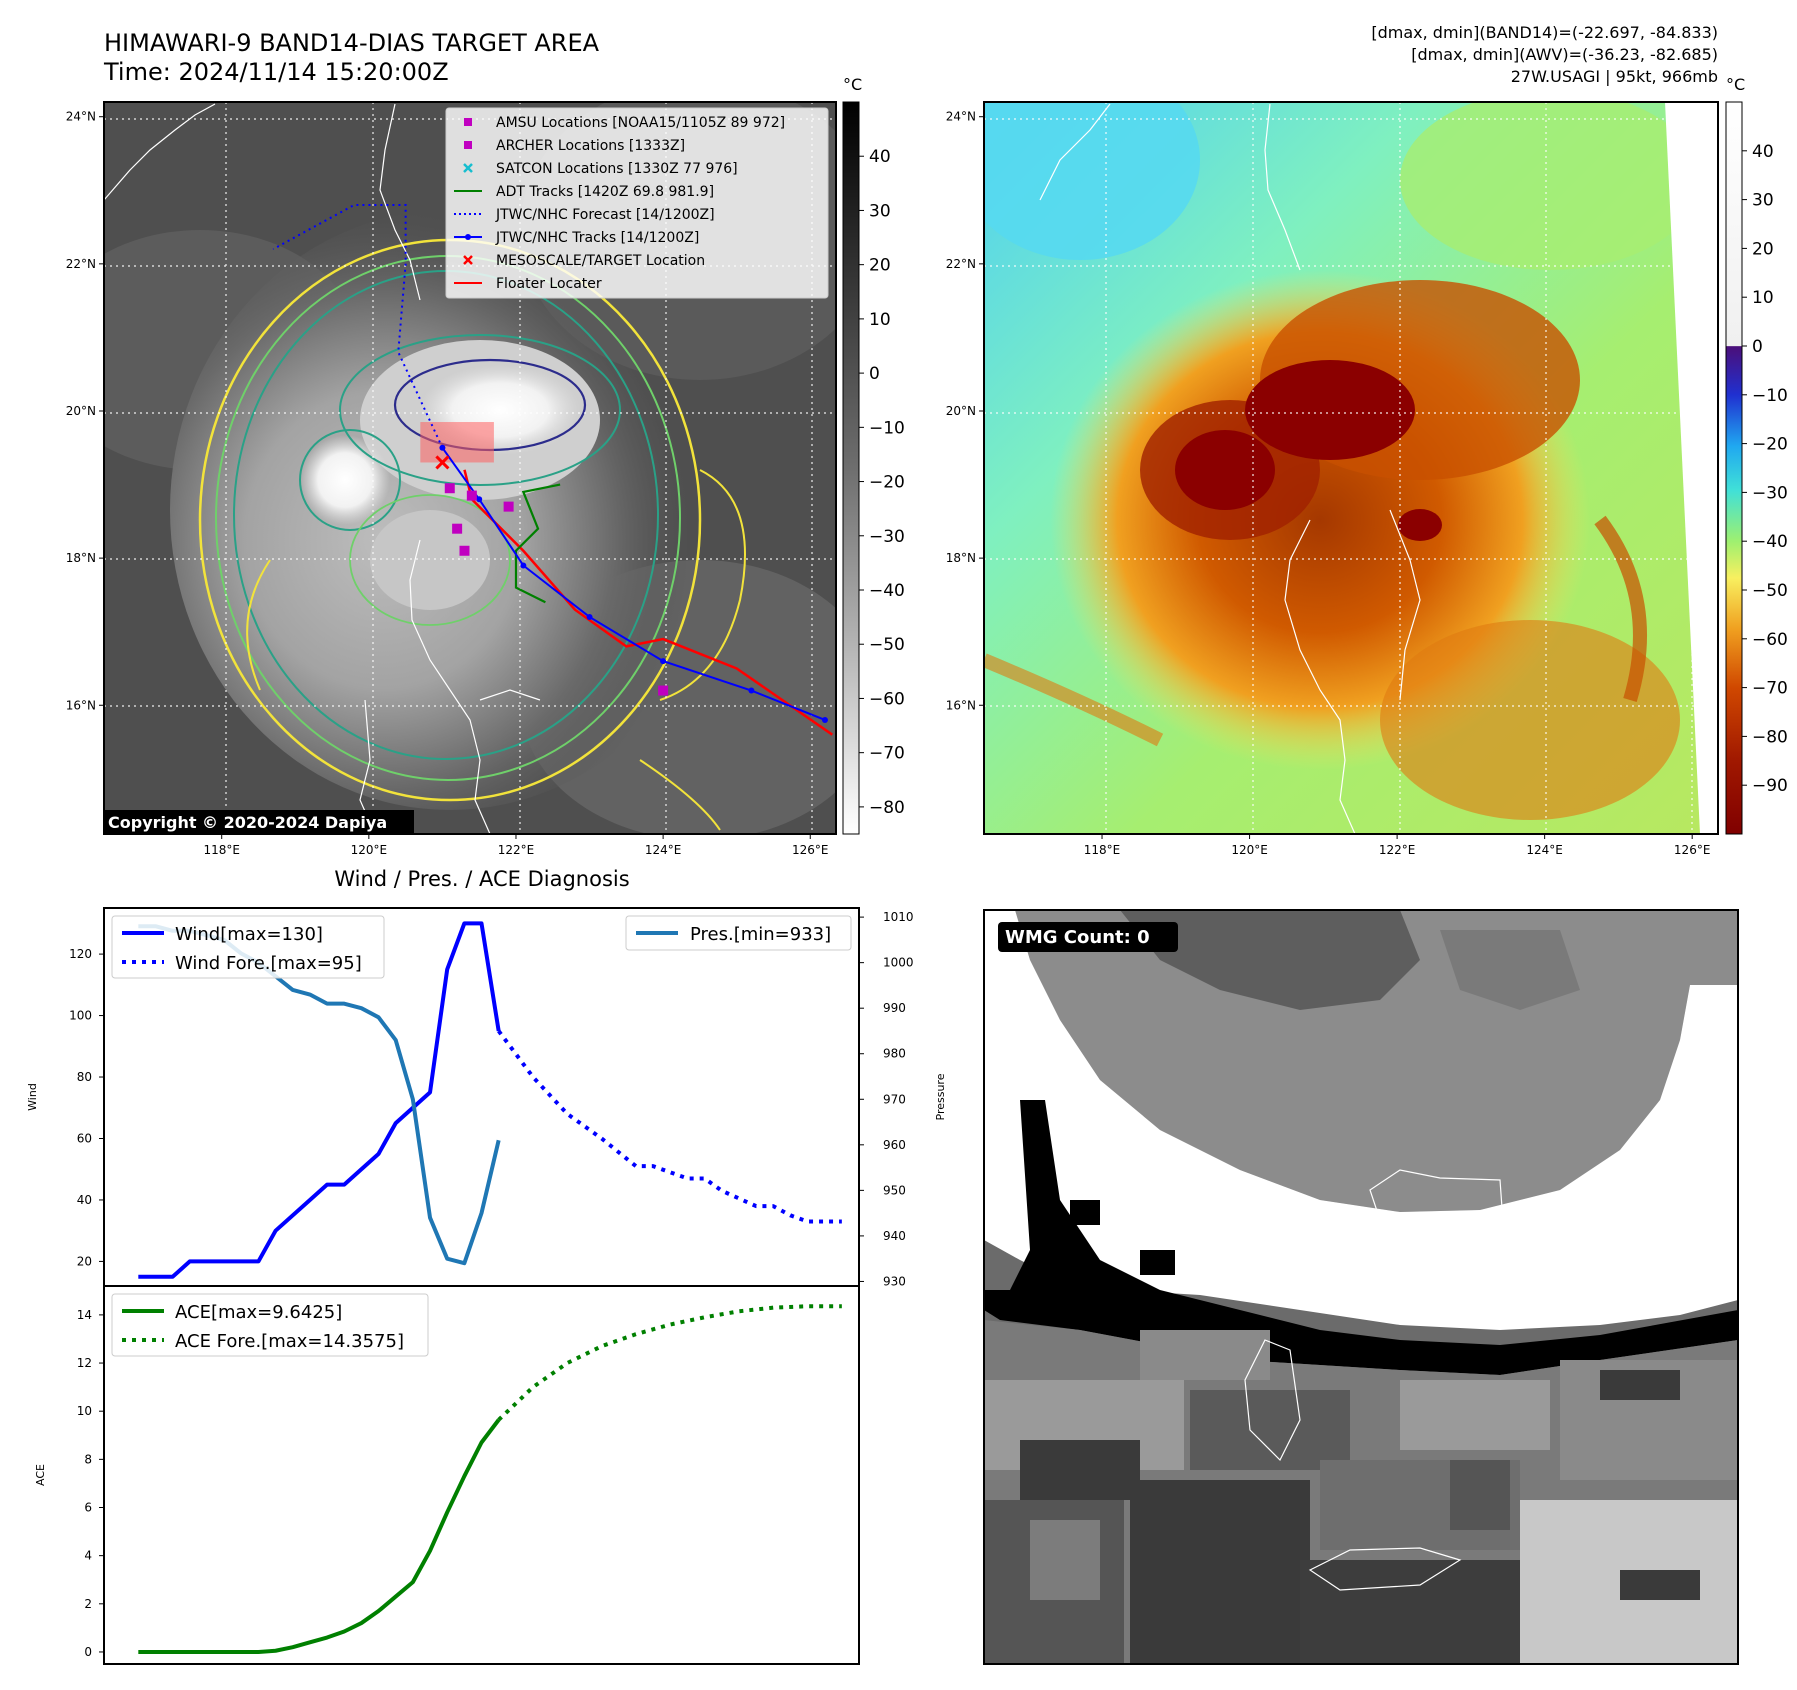 The image size is (1797, 1690). I want to click on lon-tick-label: 120°E, so click(1249, 850).